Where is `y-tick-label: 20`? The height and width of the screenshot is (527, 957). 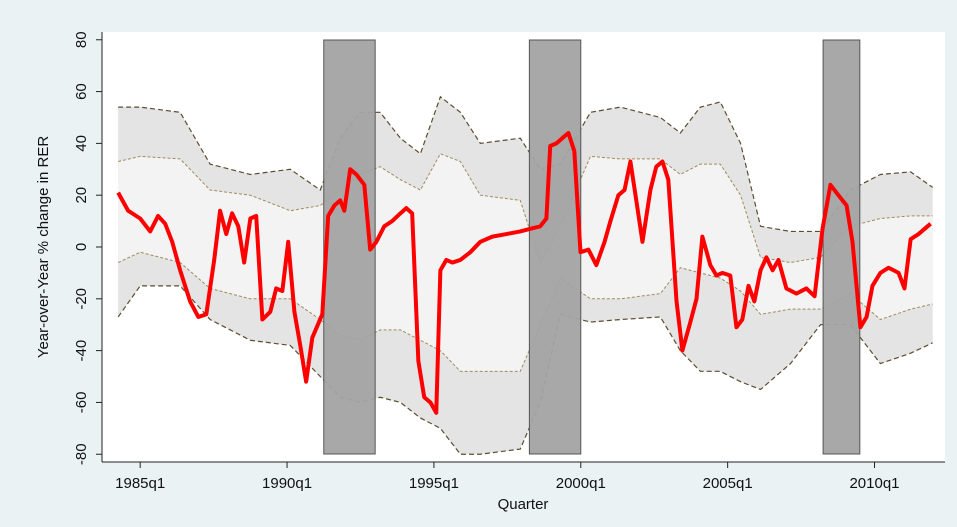 y-tick-label: 20 is located at coordinates (81, 195).